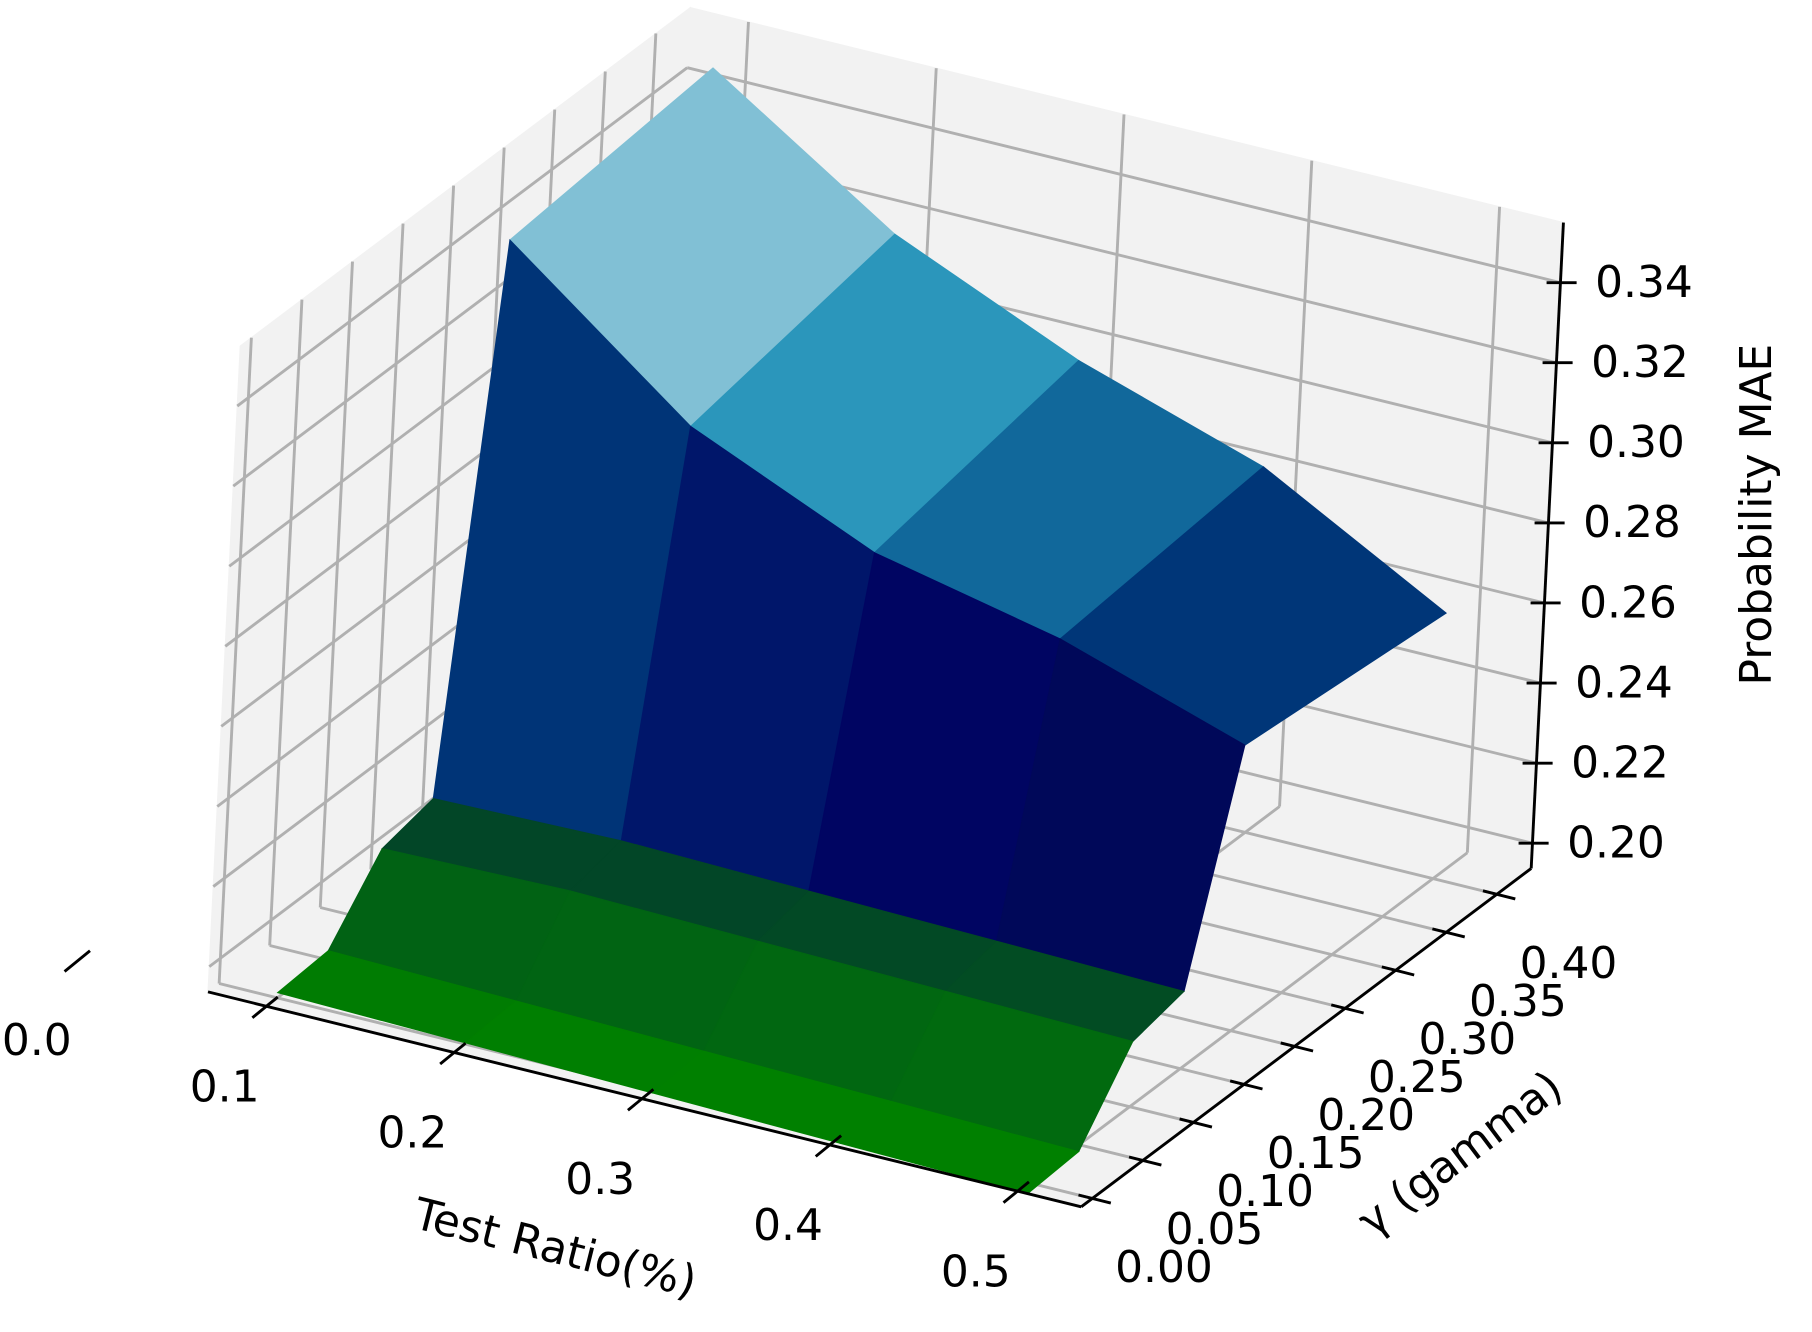 The width and height of the screenshot is (1812, 1332). Describe the element at coordinates (1632, 522) in the screenshot. I see `z-tick-label: 0.28` at that location.